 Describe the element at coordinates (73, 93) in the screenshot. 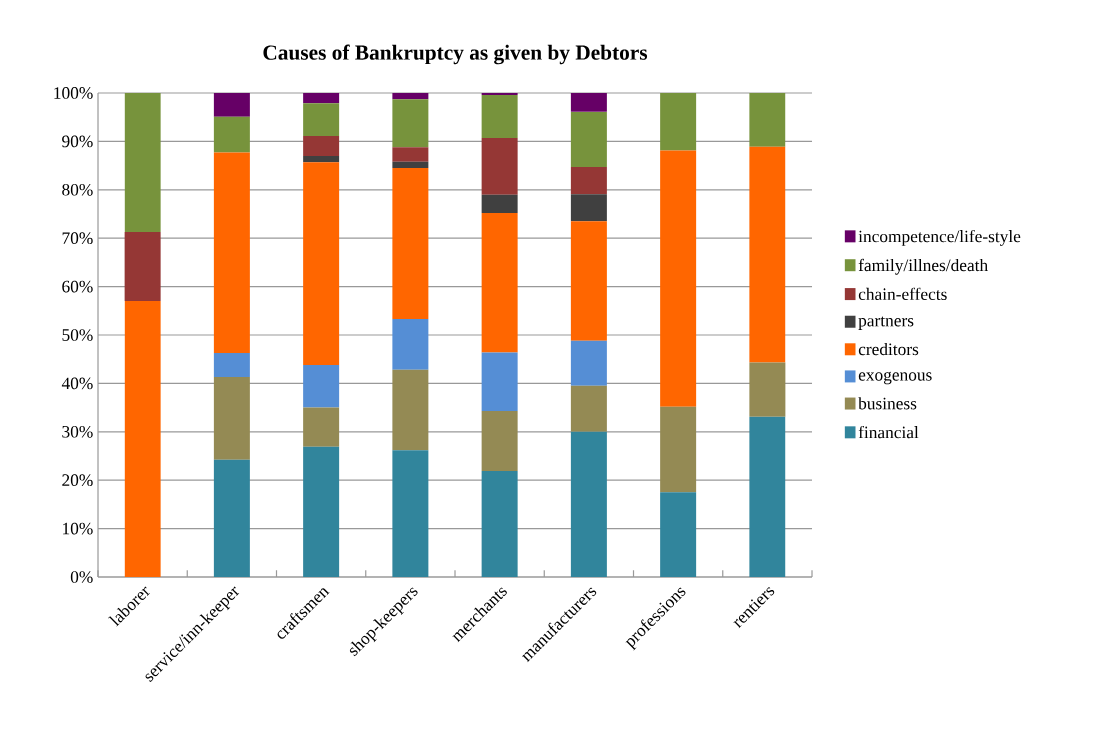

I see `y-tick-label: 100%` at that location.